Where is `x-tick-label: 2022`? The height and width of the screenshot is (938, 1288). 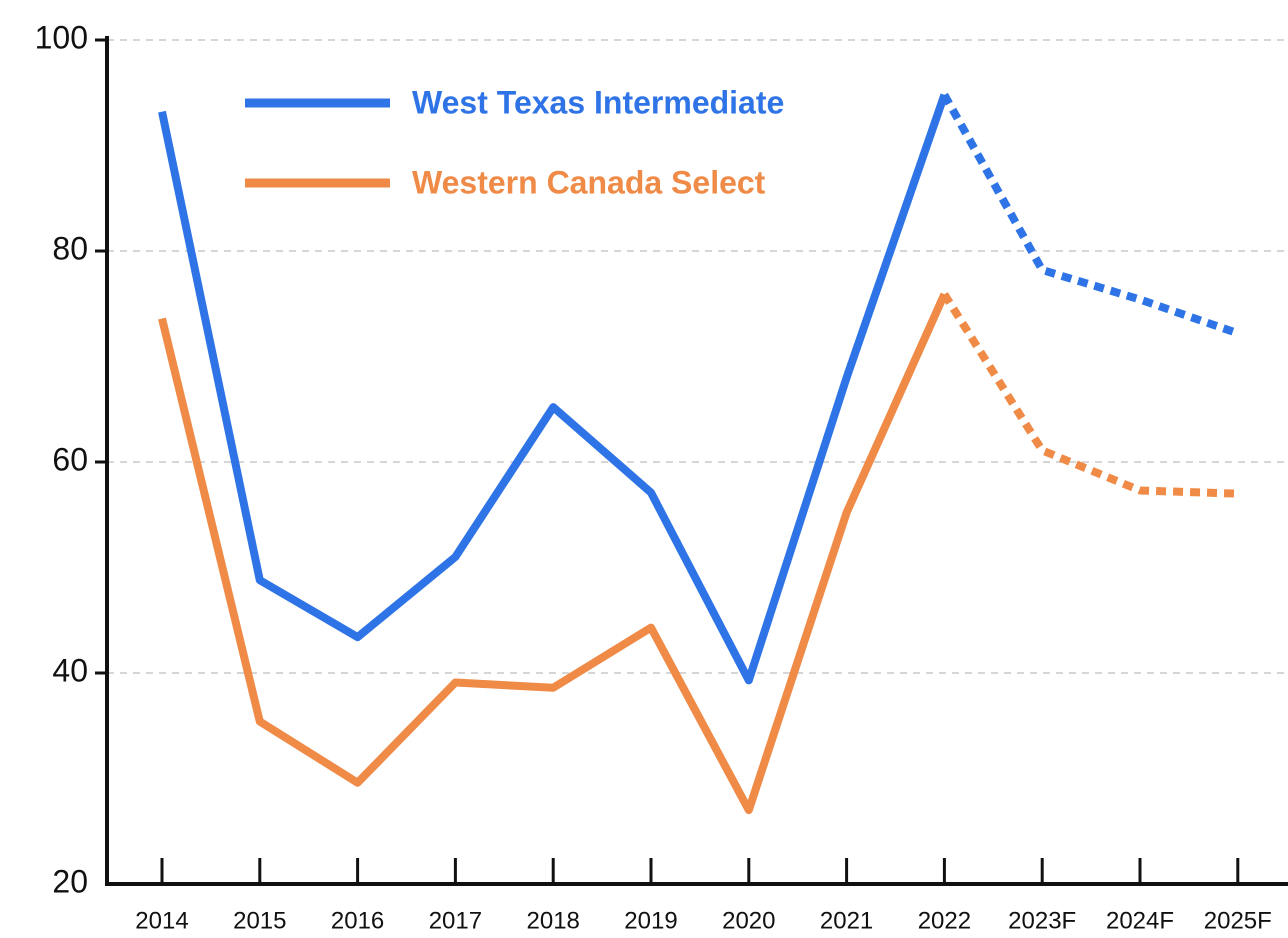 x-tick-label: 2022 is located at coordinates (944, 920).